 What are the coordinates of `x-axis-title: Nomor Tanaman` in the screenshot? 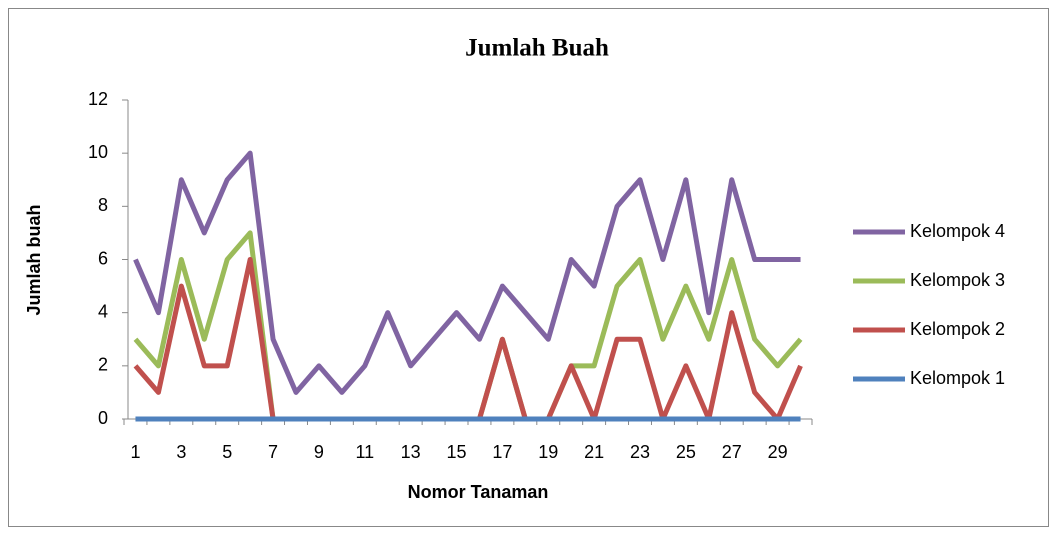 It's located at (478, 492).